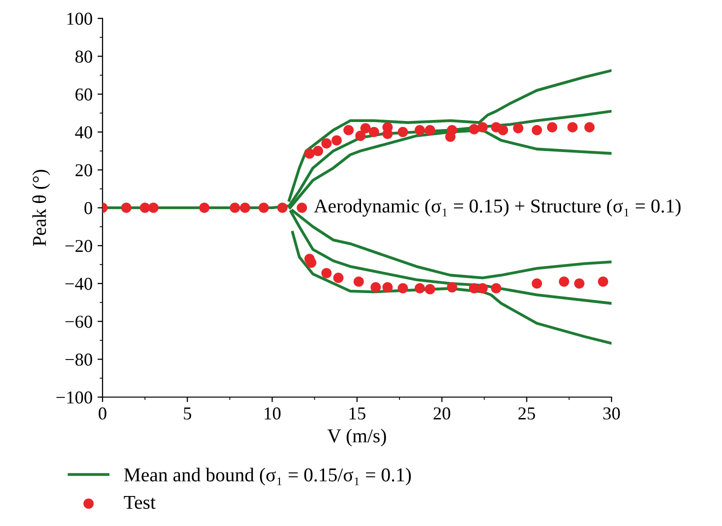  I want to click on y-axis-title: Peak θ (°), so click(41, 208).